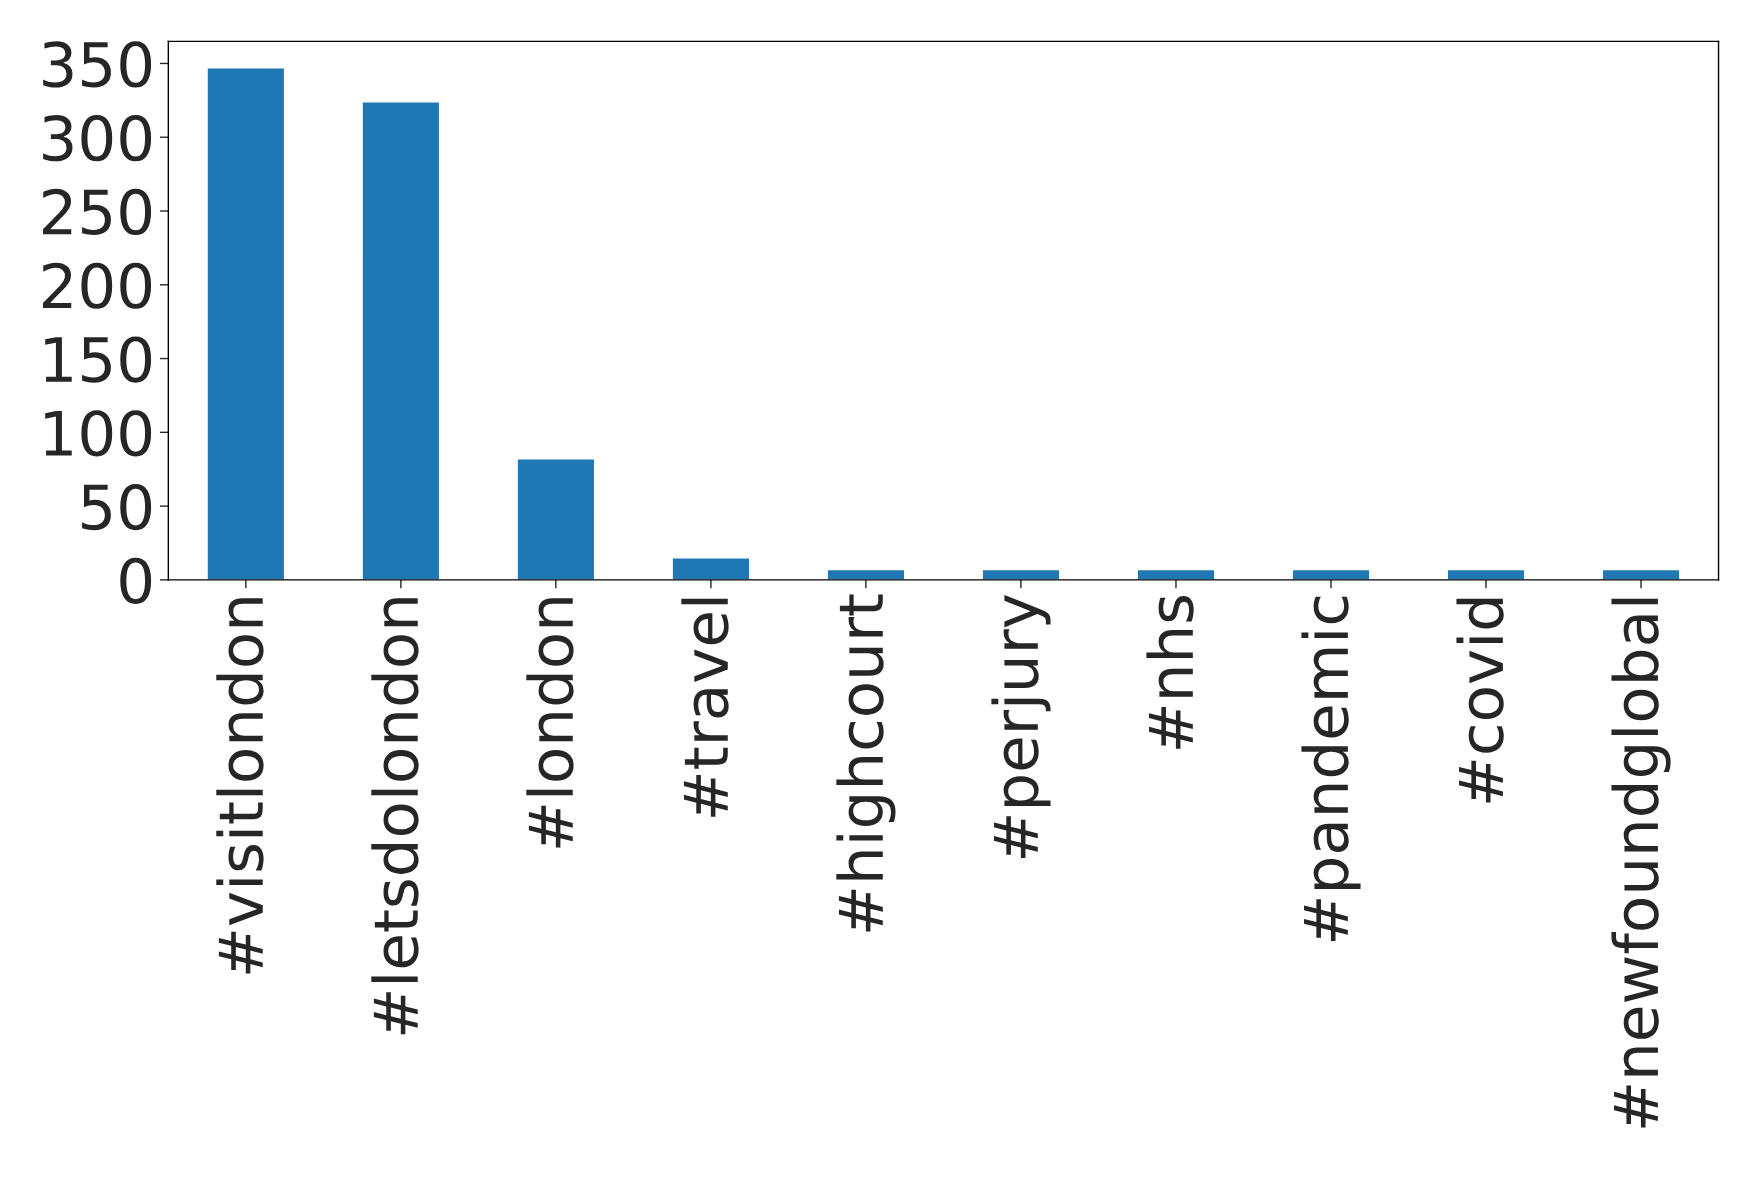 The height and width of the screenshot is (1181, 1759). What do you see at coordinates (395, 816) in the screenshot?
I see `x-tick-label: #letsdolondon` at bounding box center [395, 816].